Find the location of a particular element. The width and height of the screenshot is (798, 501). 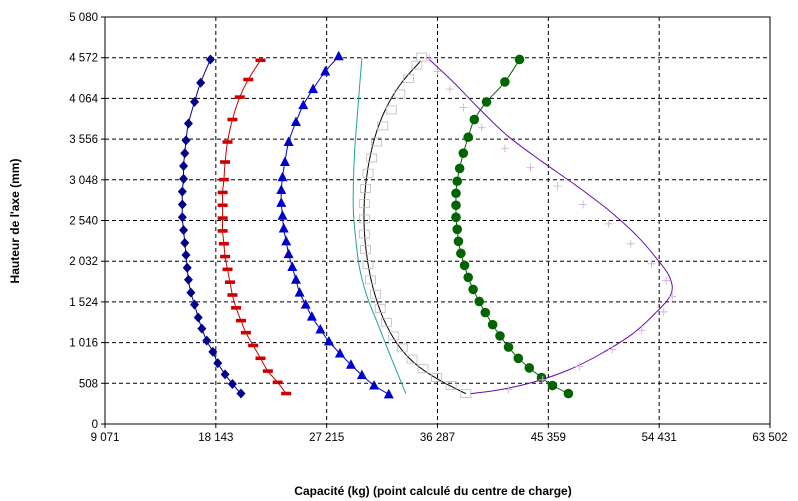

y-tick-label: 2 540 is located at coordinates (83, 222).